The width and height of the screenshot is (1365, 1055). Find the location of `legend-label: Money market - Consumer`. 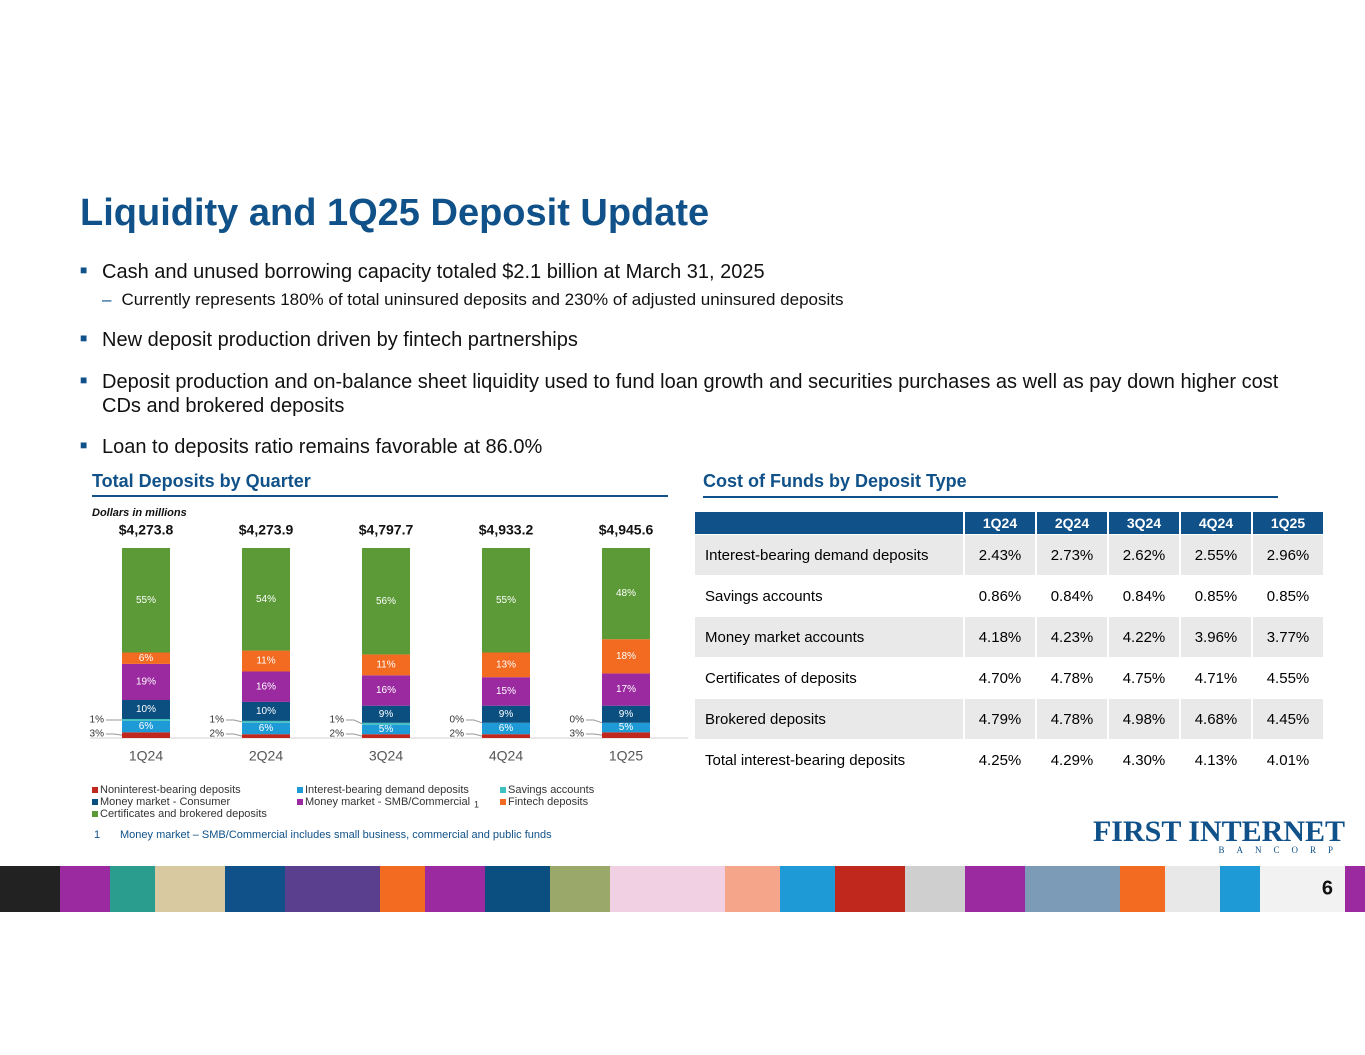

legend-label: Money market - Consumer is located at coordinates (165, 802).